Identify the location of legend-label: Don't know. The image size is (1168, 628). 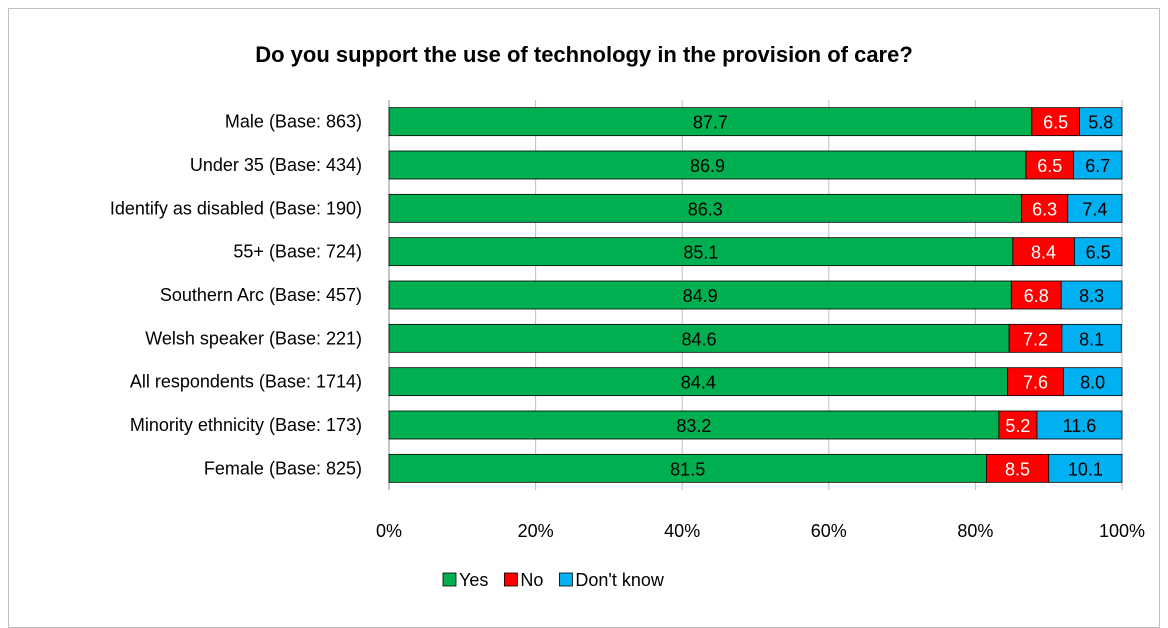
(619, 580).